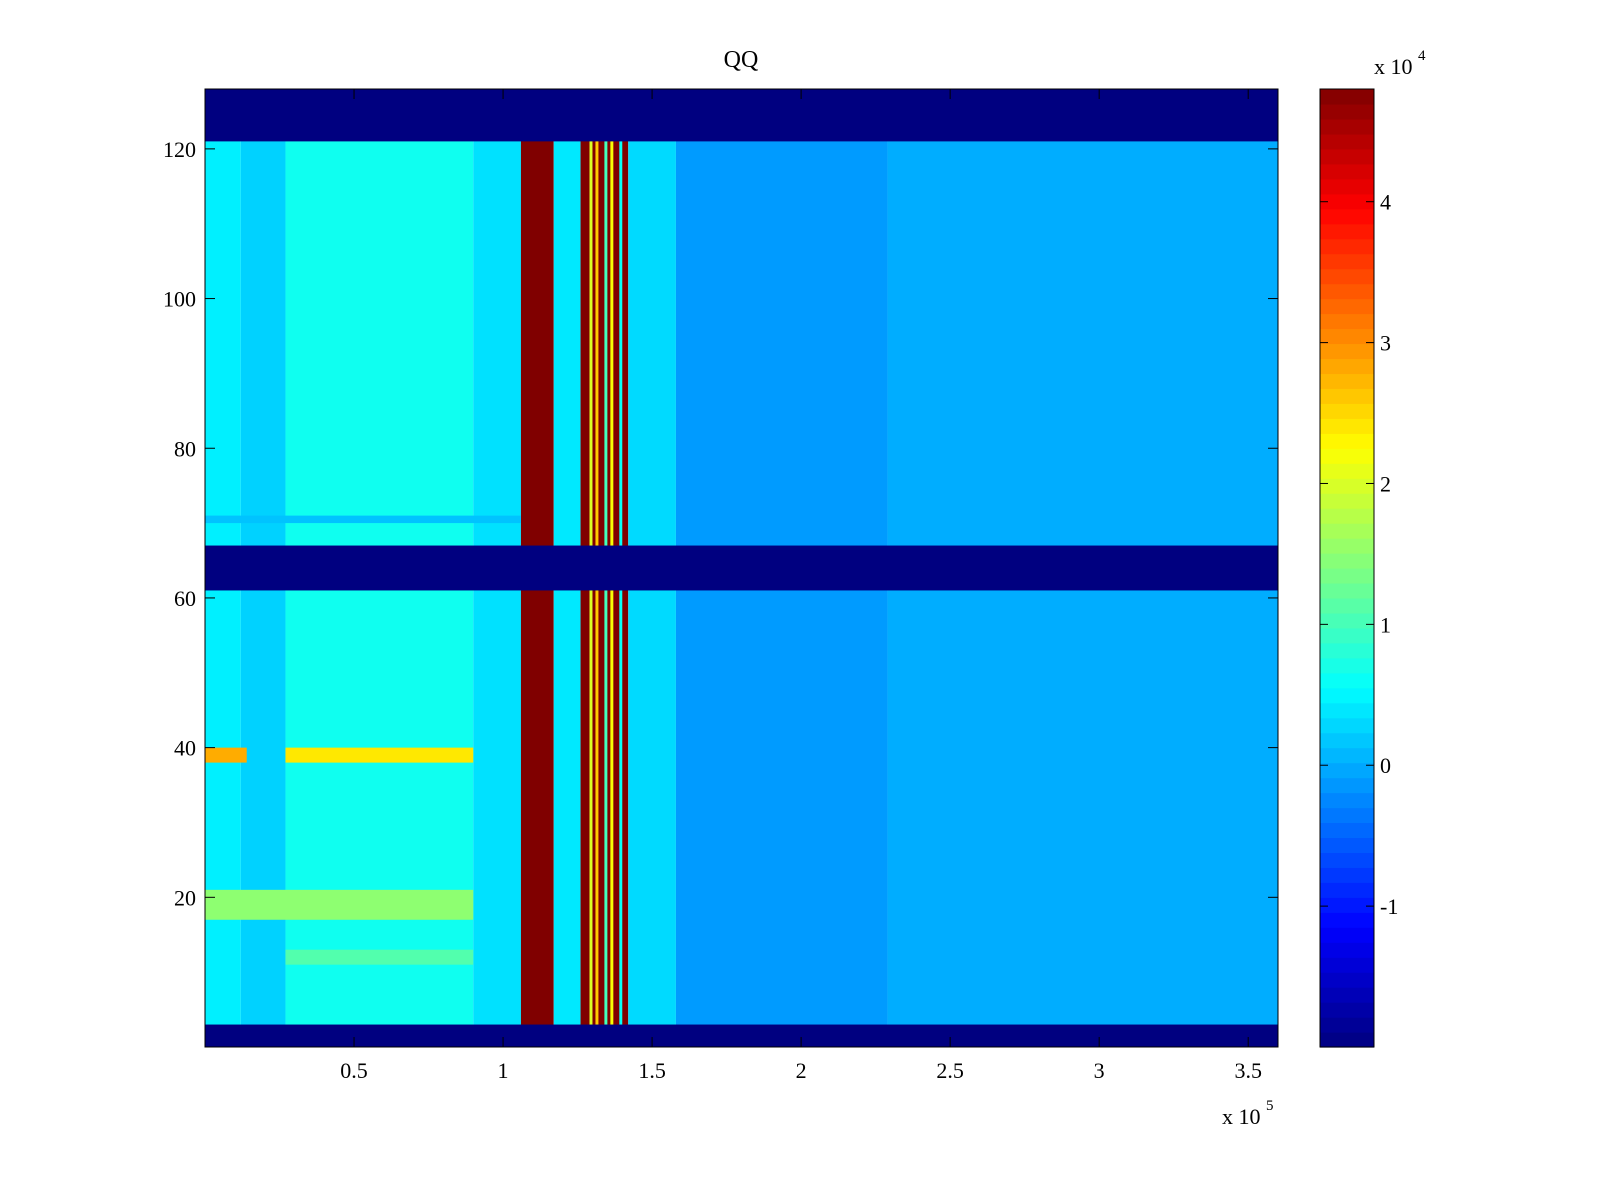 Image resolution: width=1600 pixels, height=1200 pixels. What do you see at coordinates (1385, 765) in the screenshot?
I see `colorbar-tick-label: 0` at bounding box center [1385, 765].